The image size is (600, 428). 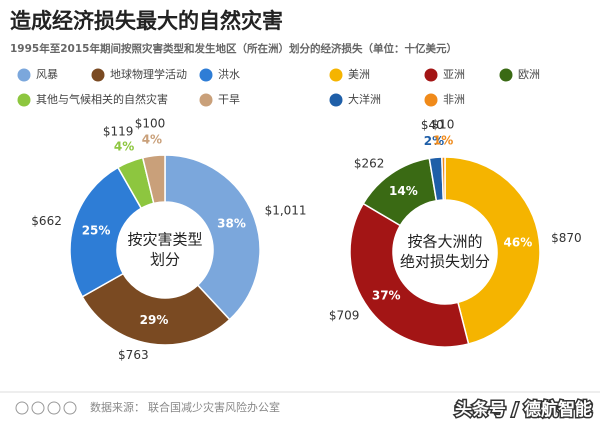 I want to click on value-label: $1,011, so click(x=286, y=210).